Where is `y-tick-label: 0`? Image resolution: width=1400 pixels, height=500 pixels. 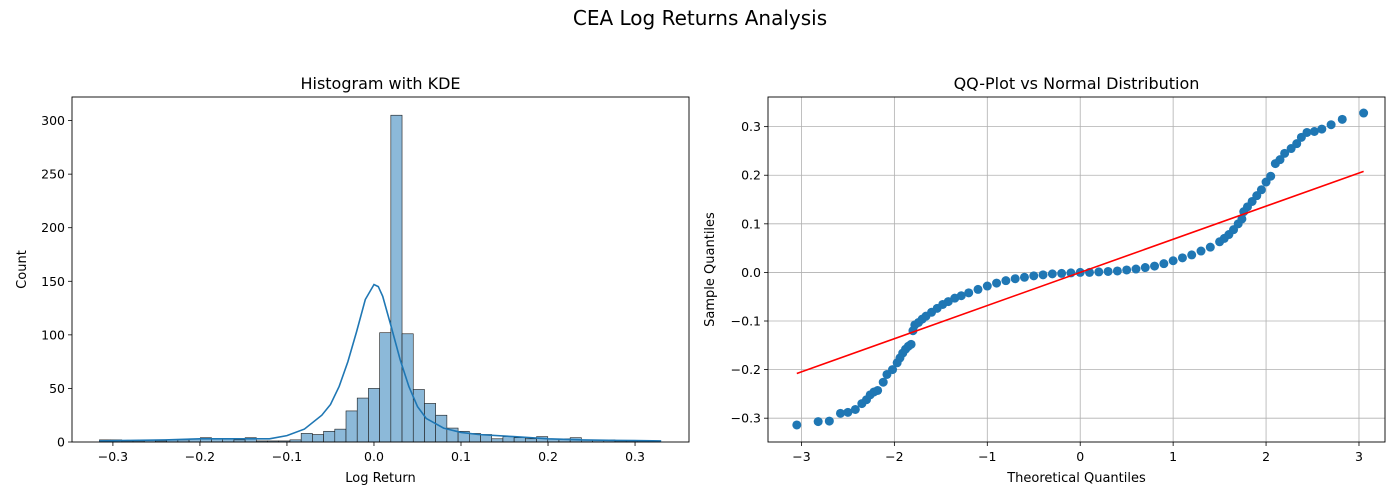
y-tick-label: 0 is located at coordinates (61, 442).